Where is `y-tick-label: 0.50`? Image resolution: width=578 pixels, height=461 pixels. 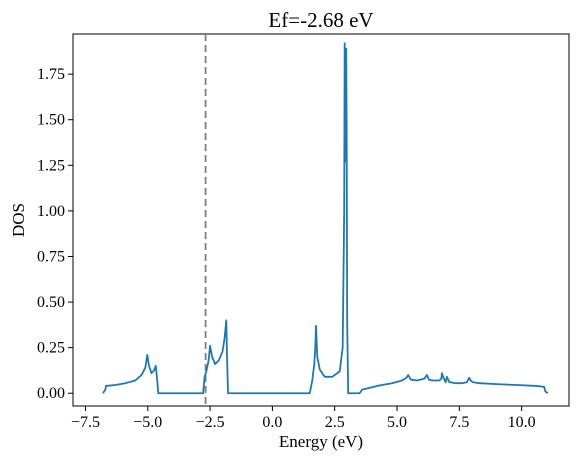
y-tick-label: 0.50 is located at coordinates (51, 302).